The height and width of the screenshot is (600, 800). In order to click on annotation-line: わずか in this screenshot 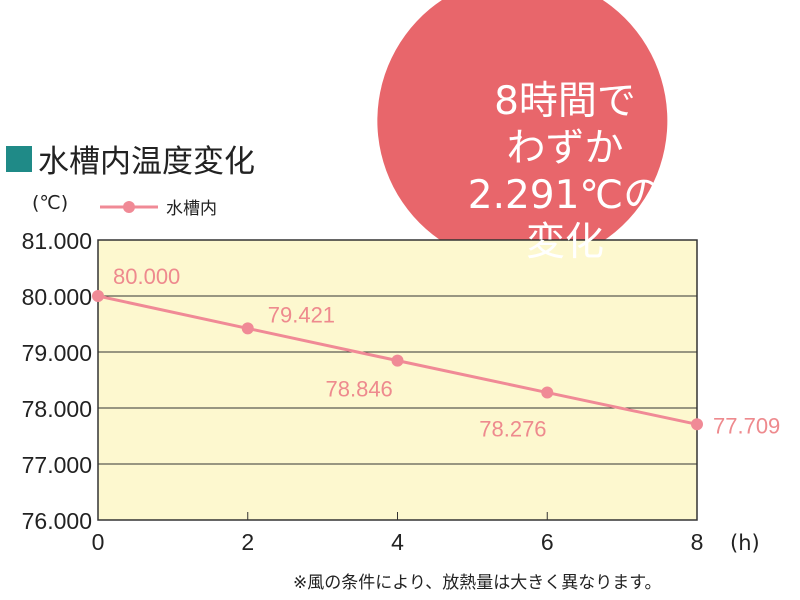, I will do `click(565, 148)`.